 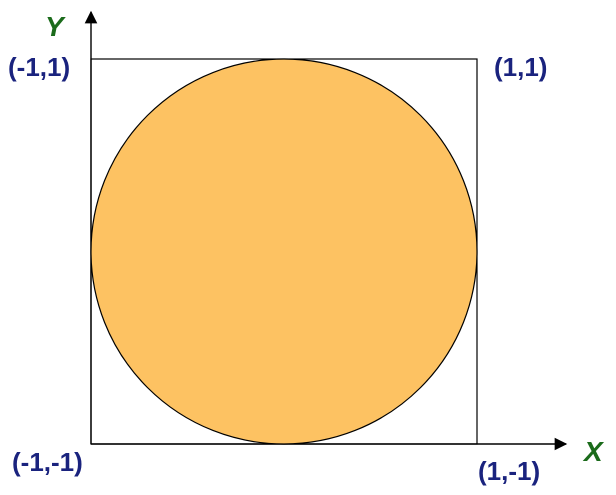 What do you see at coordinates (593, 451) in the screenshot?
I see `x-axis-label: X` at bounding box center [593, 451].